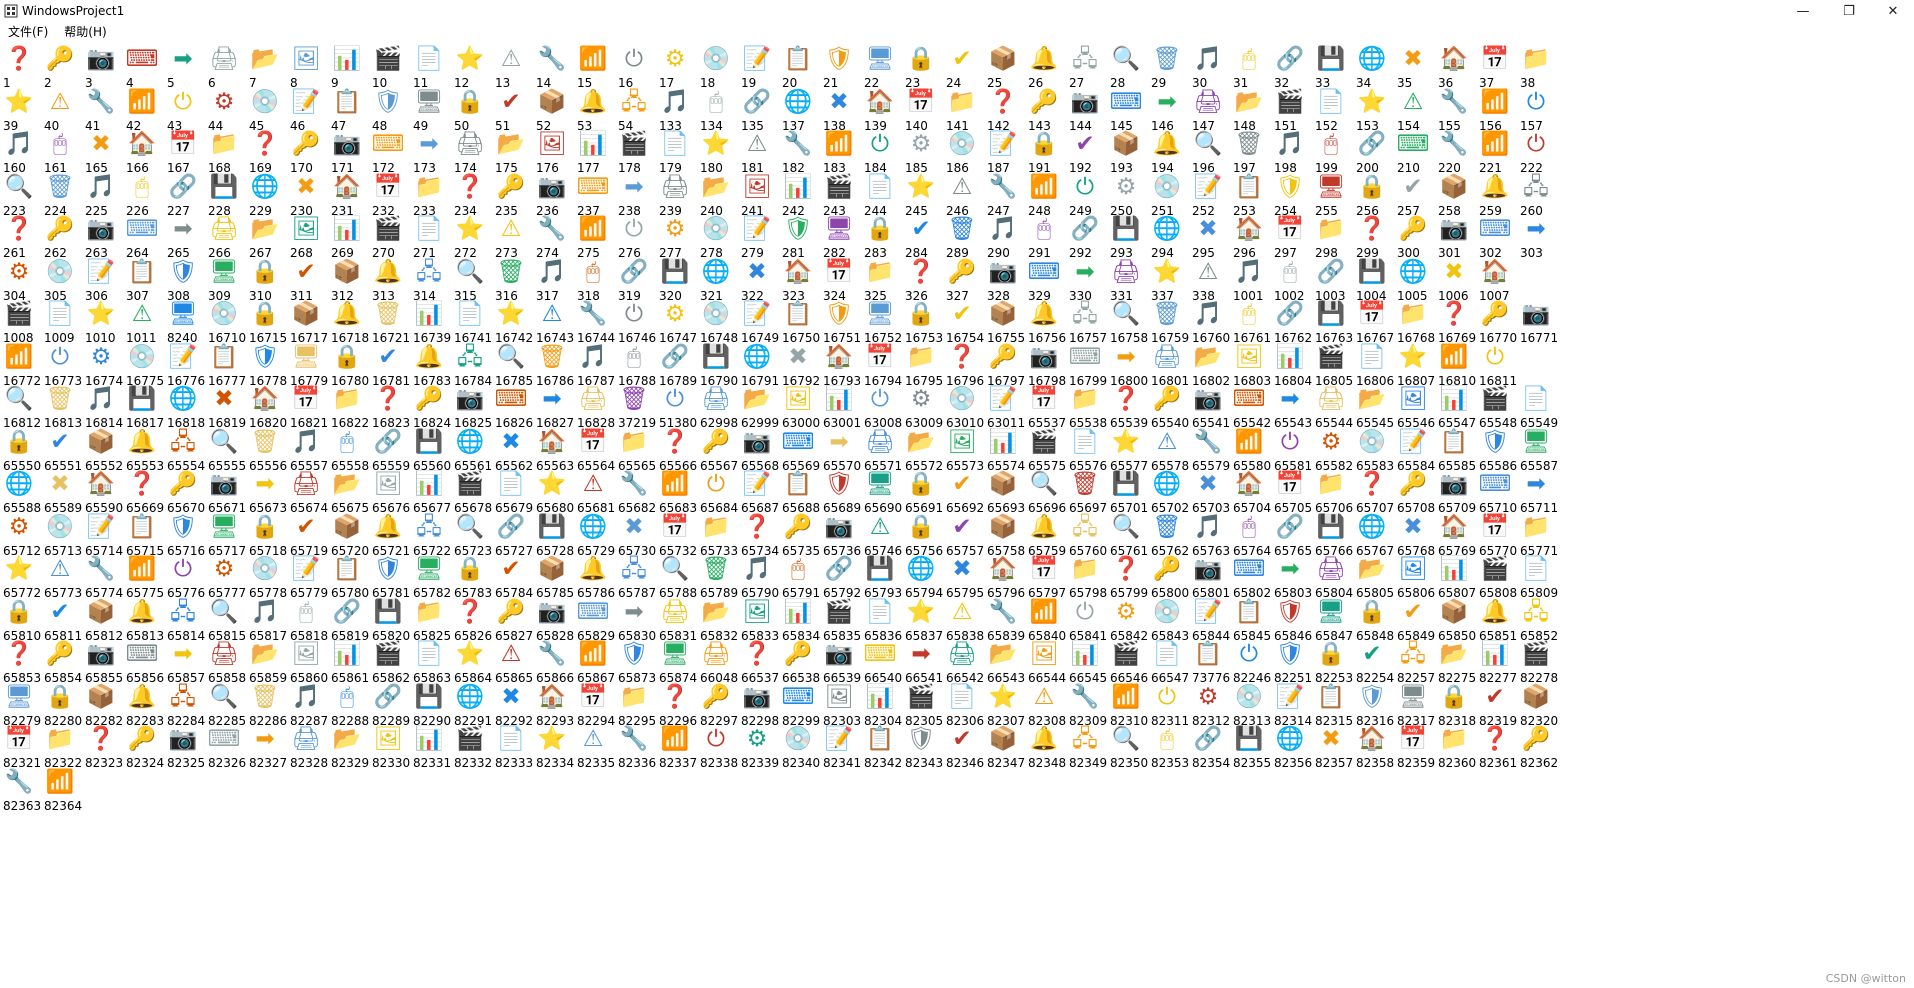 The image size is (1914, 988). I want to click on icon-id-label: 41, so click(93, 125).